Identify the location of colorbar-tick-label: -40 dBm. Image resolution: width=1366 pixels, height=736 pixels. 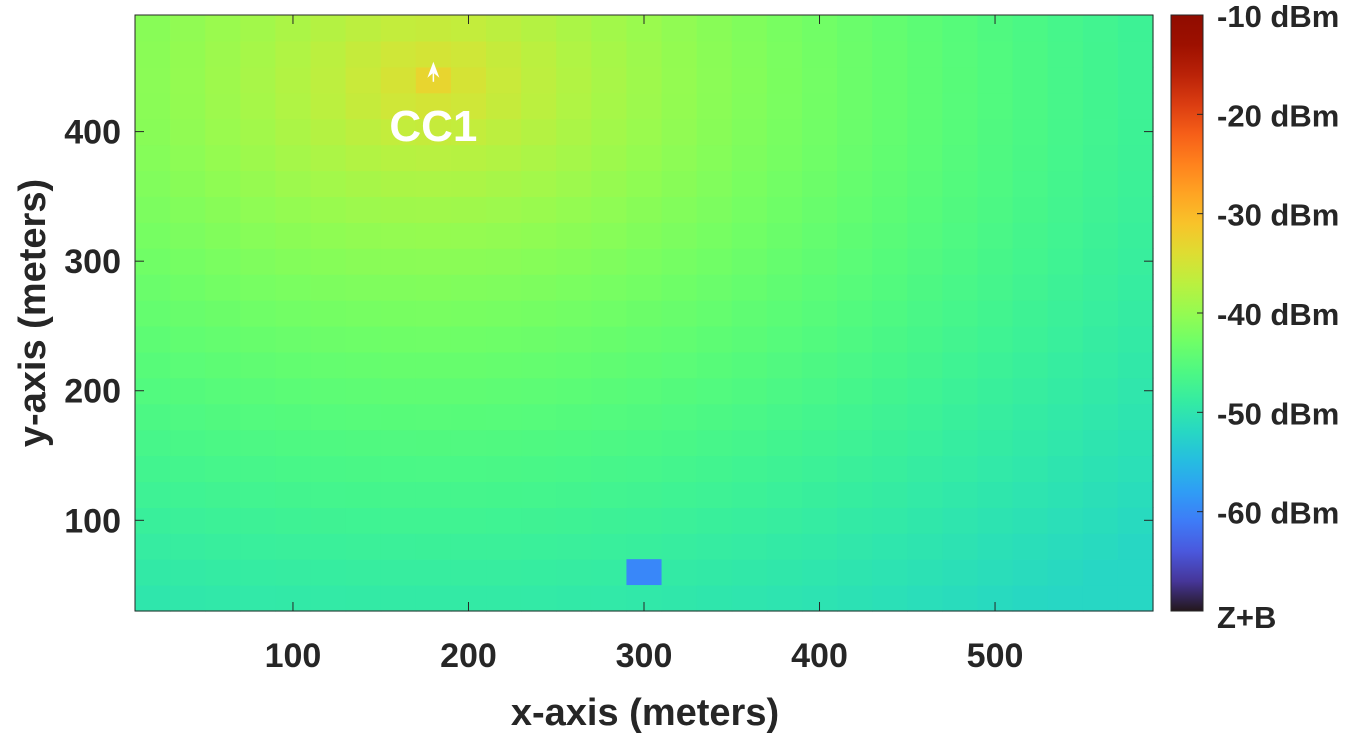
(1278, 314).